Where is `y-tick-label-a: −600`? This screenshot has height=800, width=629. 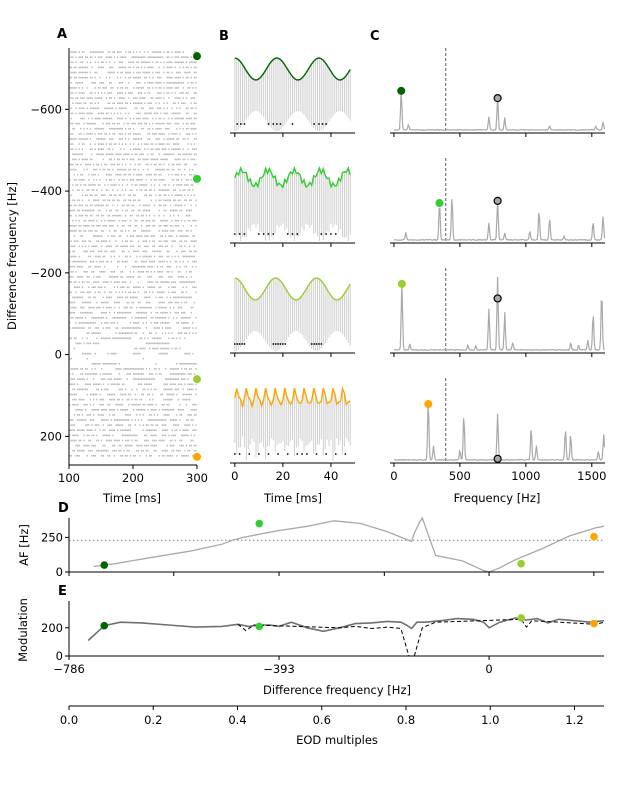
y-tick-label-a: −600 is located at coordinates (46, 109).